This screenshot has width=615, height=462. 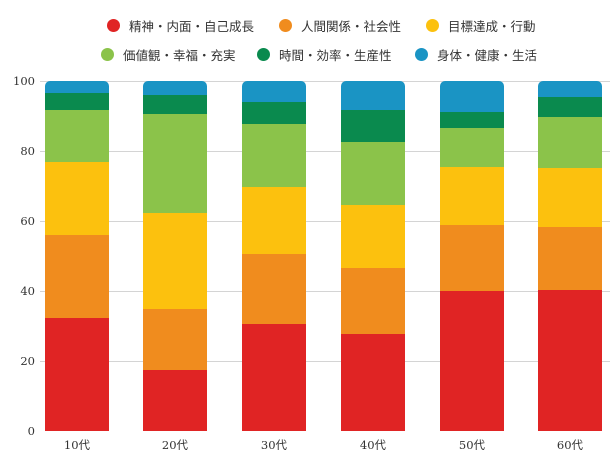 I want to click on bar-20s, so click(x=175, y=256).